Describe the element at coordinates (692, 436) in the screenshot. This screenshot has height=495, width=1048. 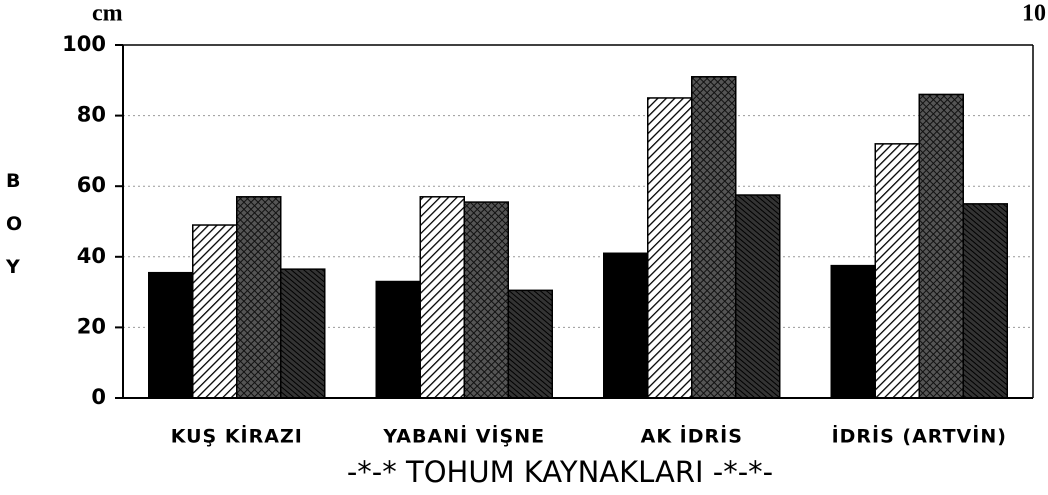
I see `x-tick-label: AK İDRİS` at that location.